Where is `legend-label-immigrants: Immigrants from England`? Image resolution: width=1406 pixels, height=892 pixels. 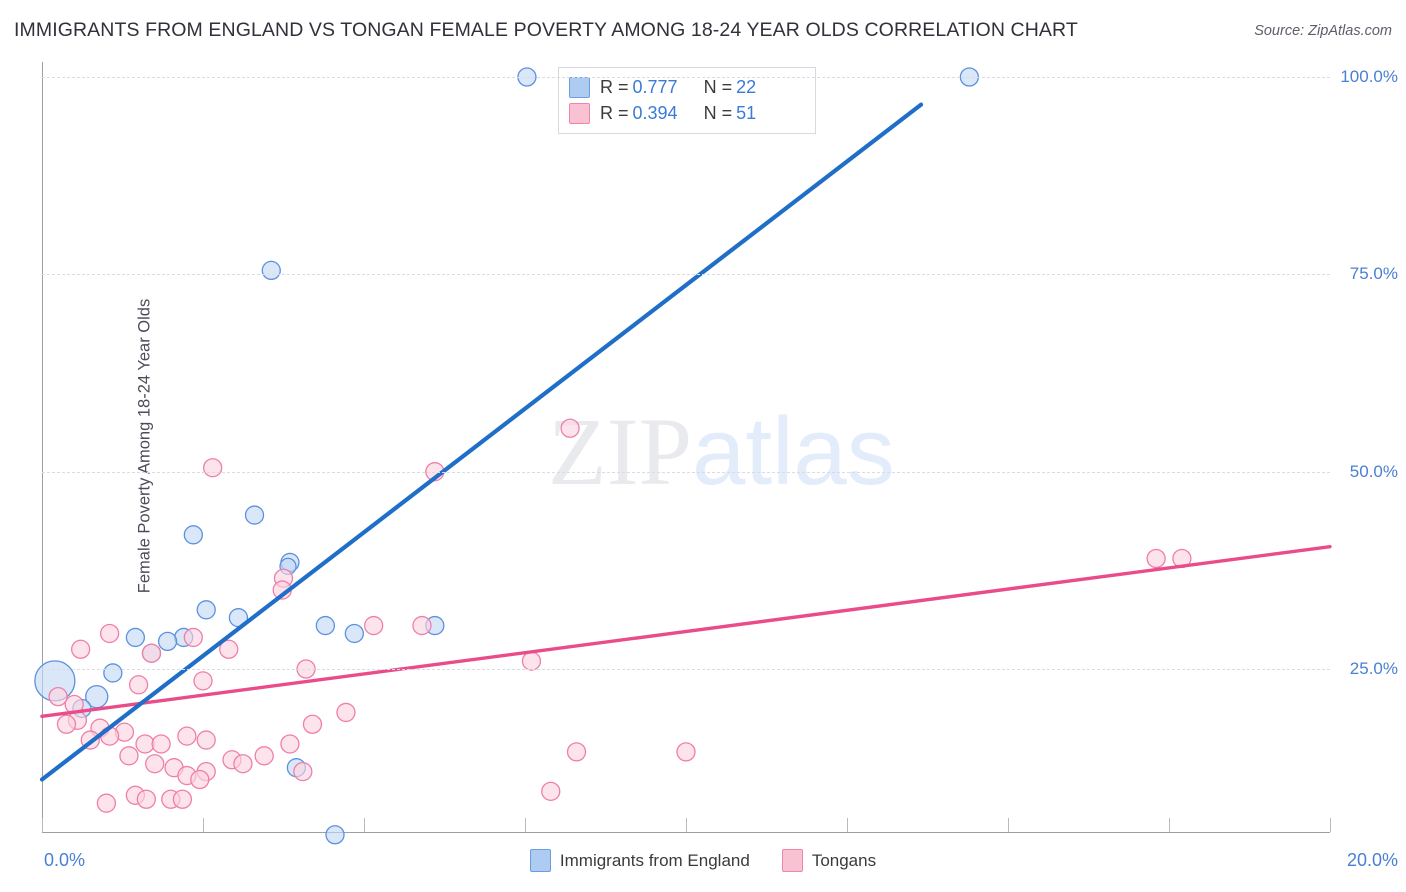 legend-label-immigrants: Immigrants from England is located at coordinates (654, 860).